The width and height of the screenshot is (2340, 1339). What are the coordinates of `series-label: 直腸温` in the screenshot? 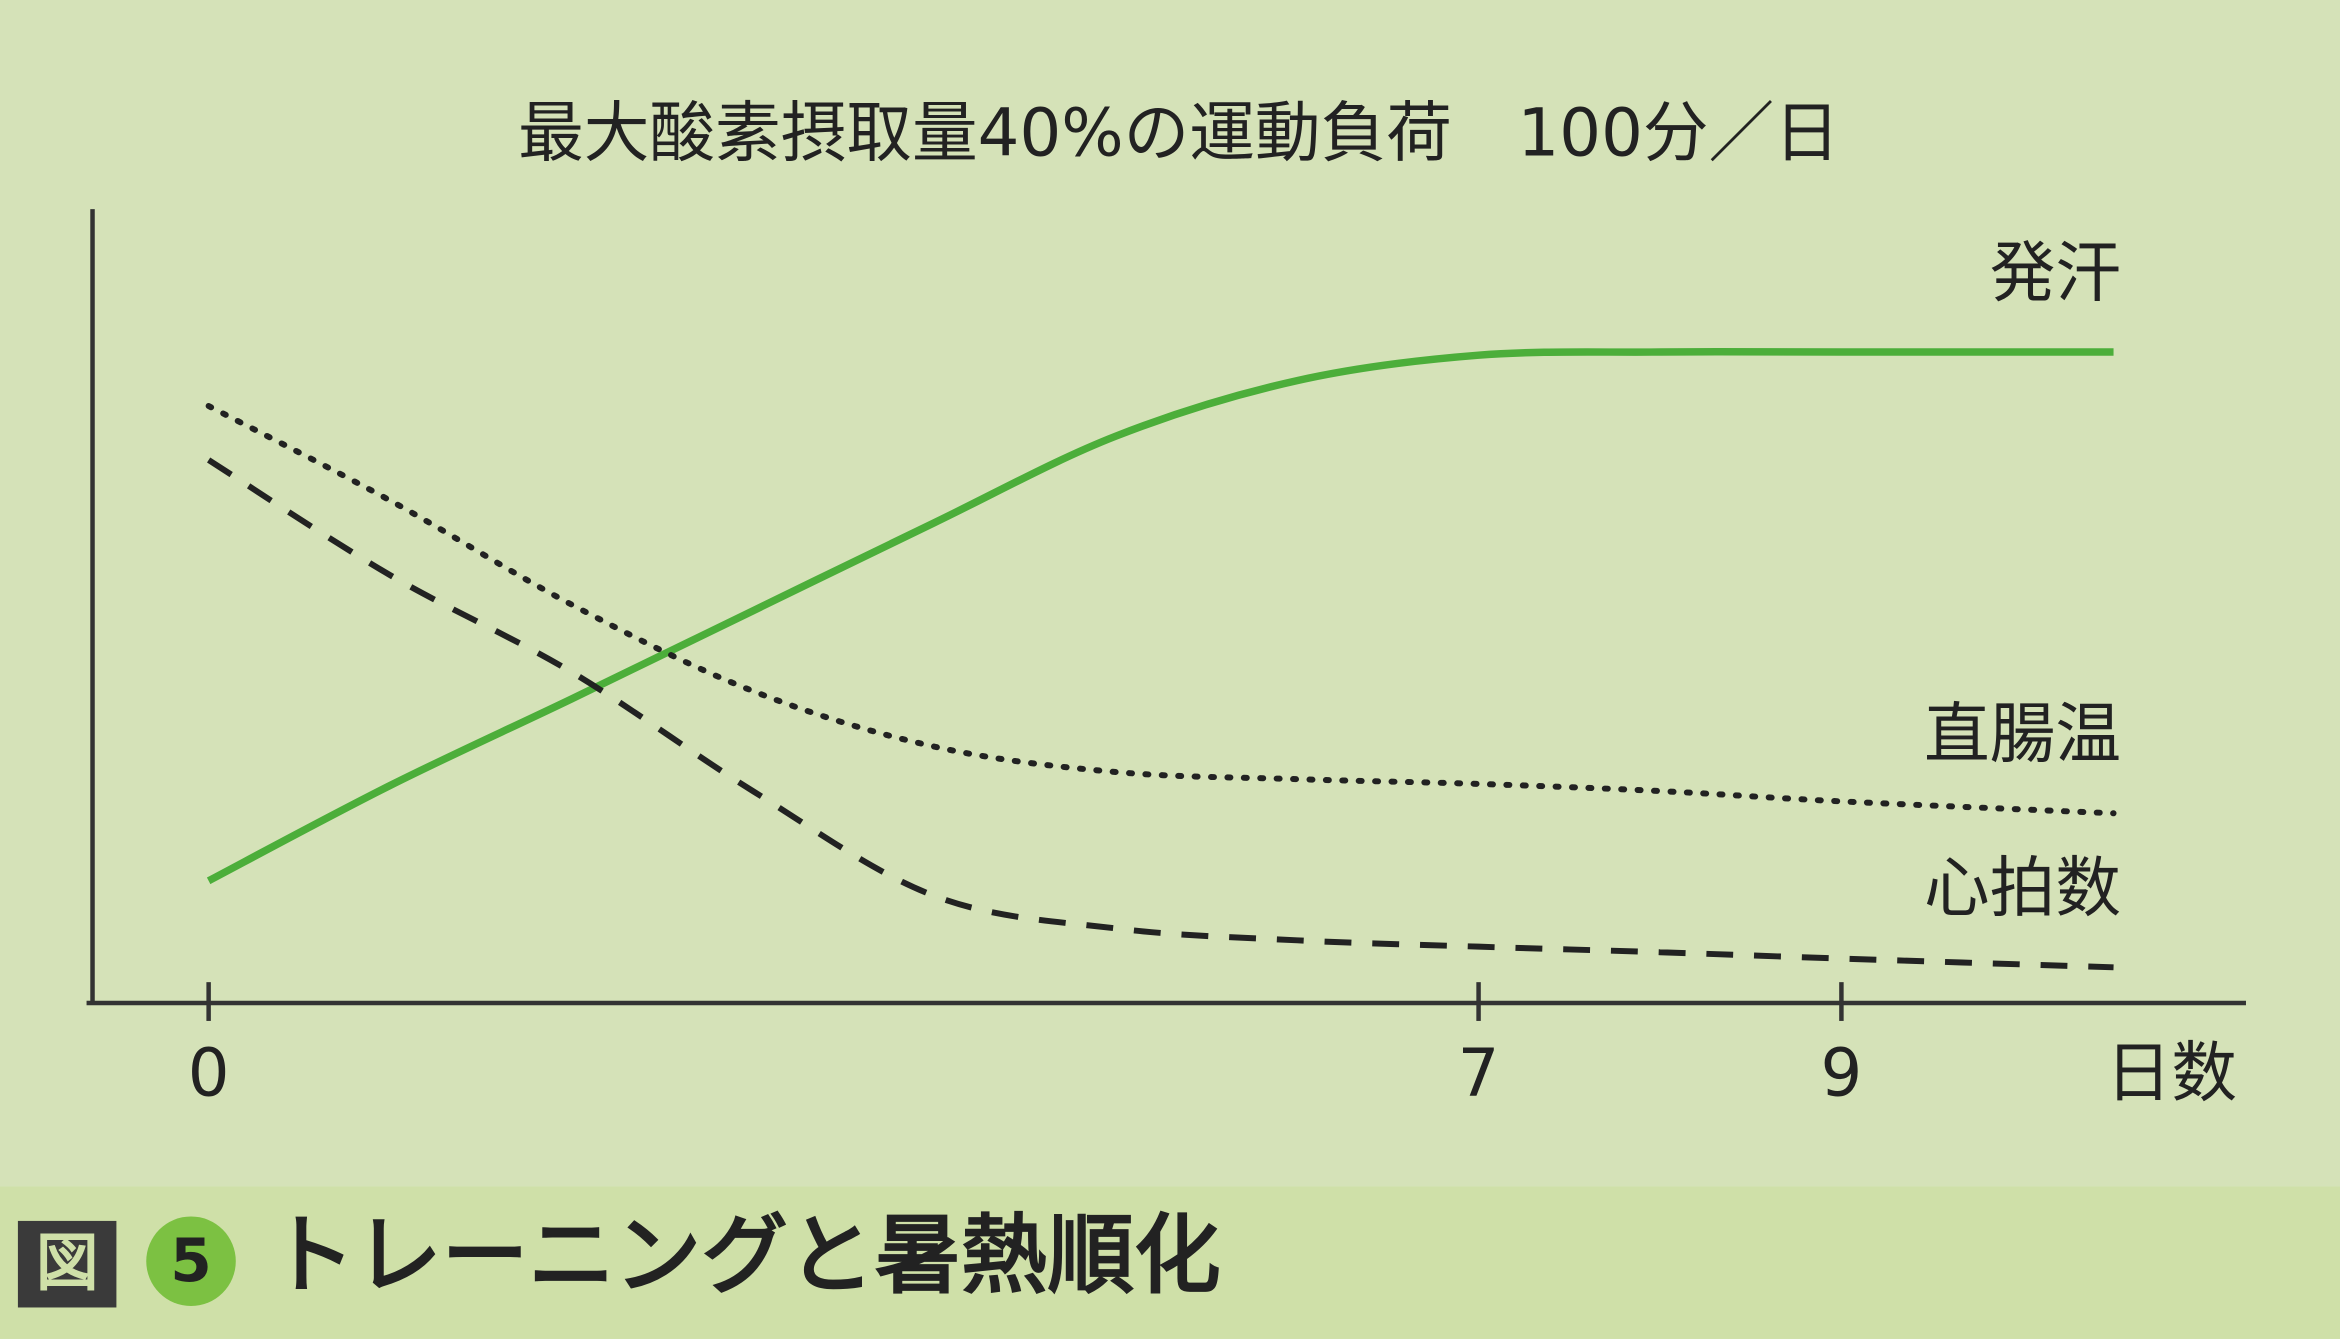 It's located at (2022, 735).